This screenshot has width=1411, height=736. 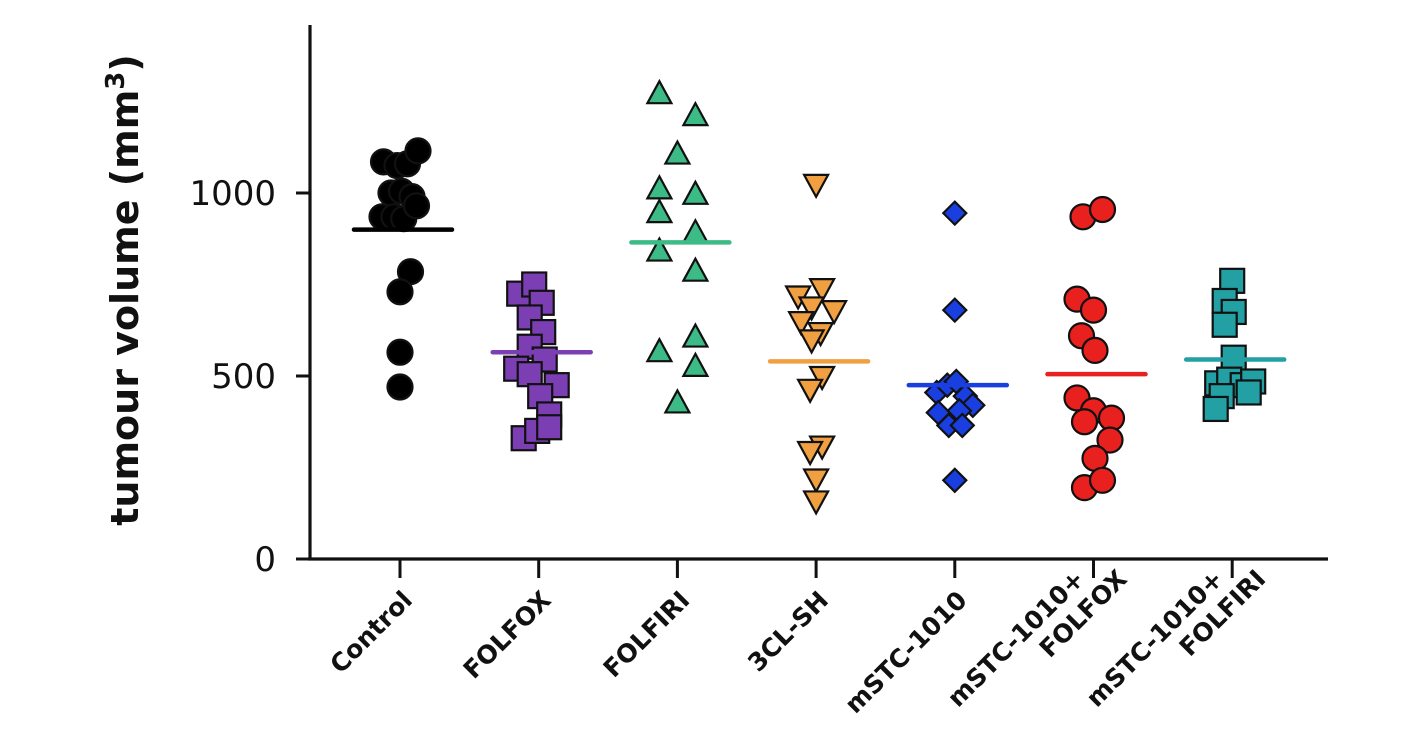 I want to click on series-mstc-1010-folfiri, so click(x=1234, y=345).